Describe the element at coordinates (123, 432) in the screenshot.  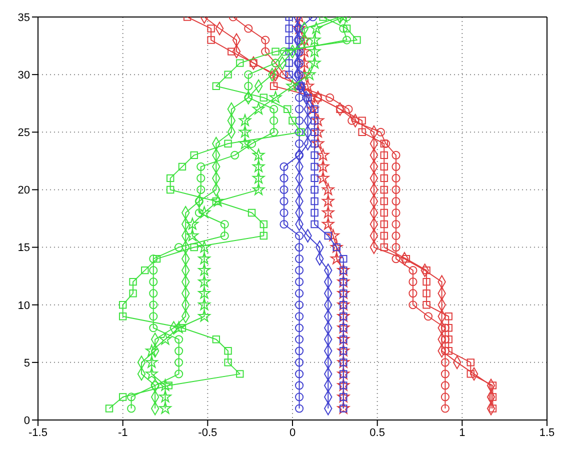
I see `x-tick-label: -1` at that location.